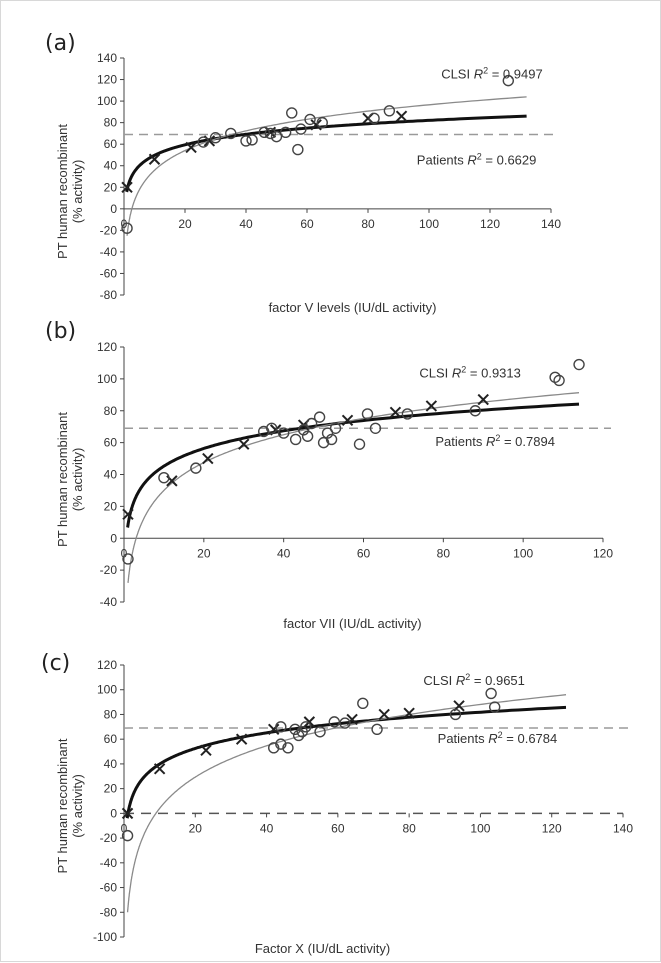  What do you see at coordinates (60, 43) in the screenshot?
I see `panel-label: (a)` at bounding box center [60, 43].